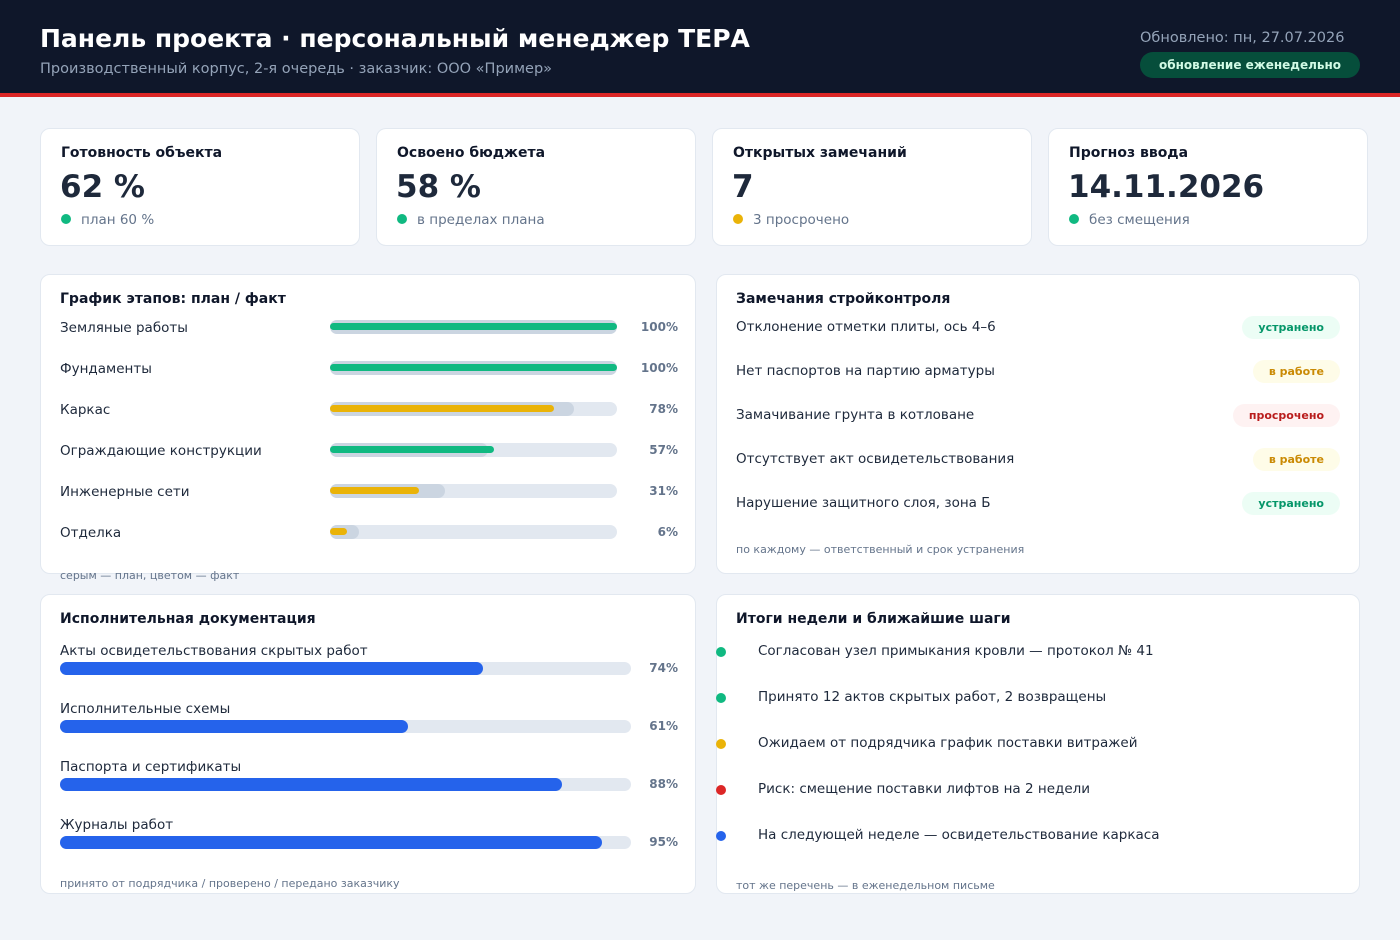 The height and width of the screenshot is (940, 1400). I want to click on stage-name: Фундаменты, so click(106, 369).